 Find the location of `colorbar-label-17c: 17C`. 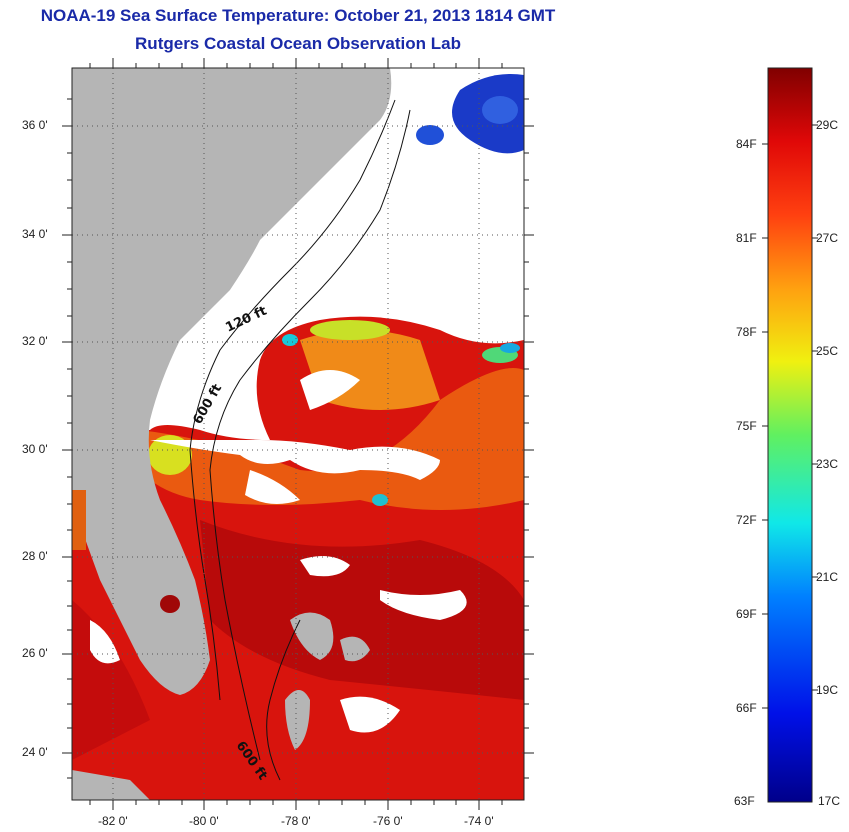

colorbar-label-17c: 17C is located at coordinates (829, 801).